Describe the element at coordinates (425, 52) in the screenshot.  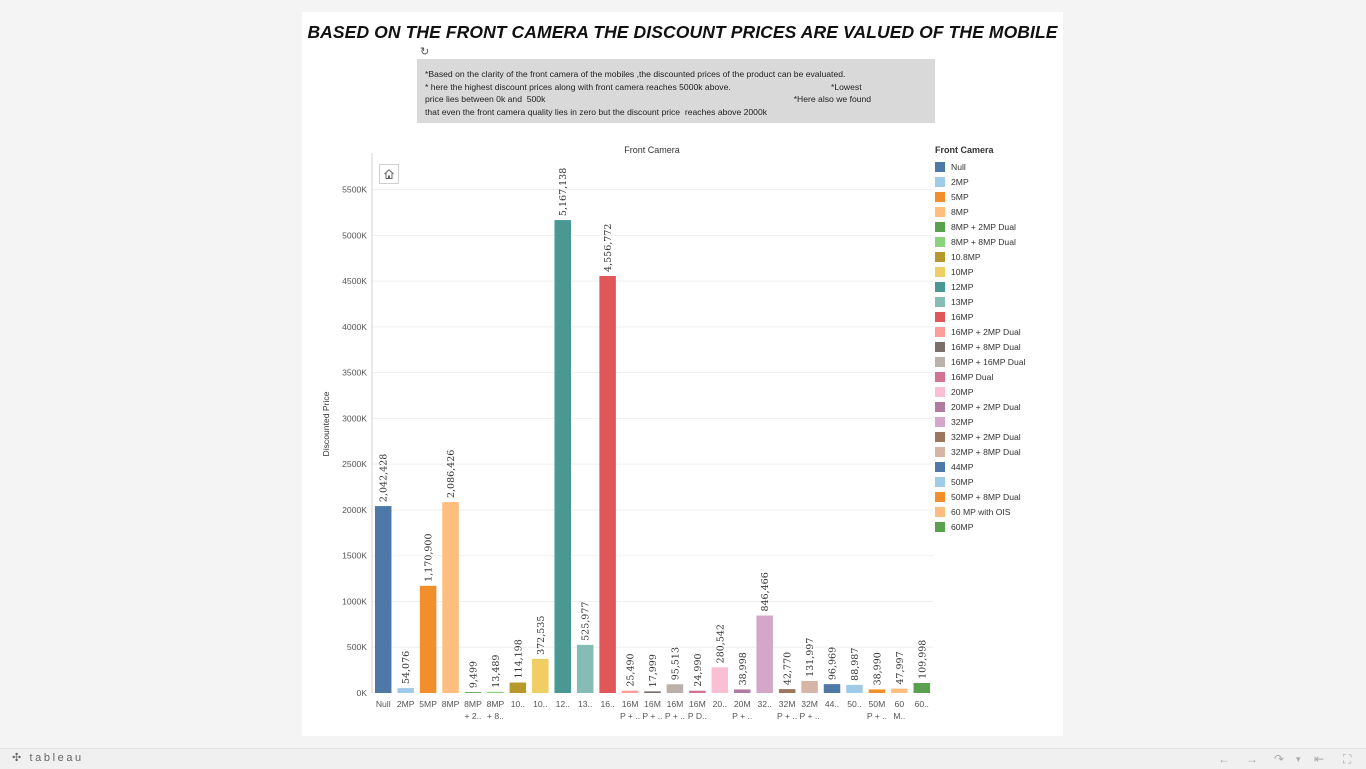
I see `refresh-icon: ↻` at that location.